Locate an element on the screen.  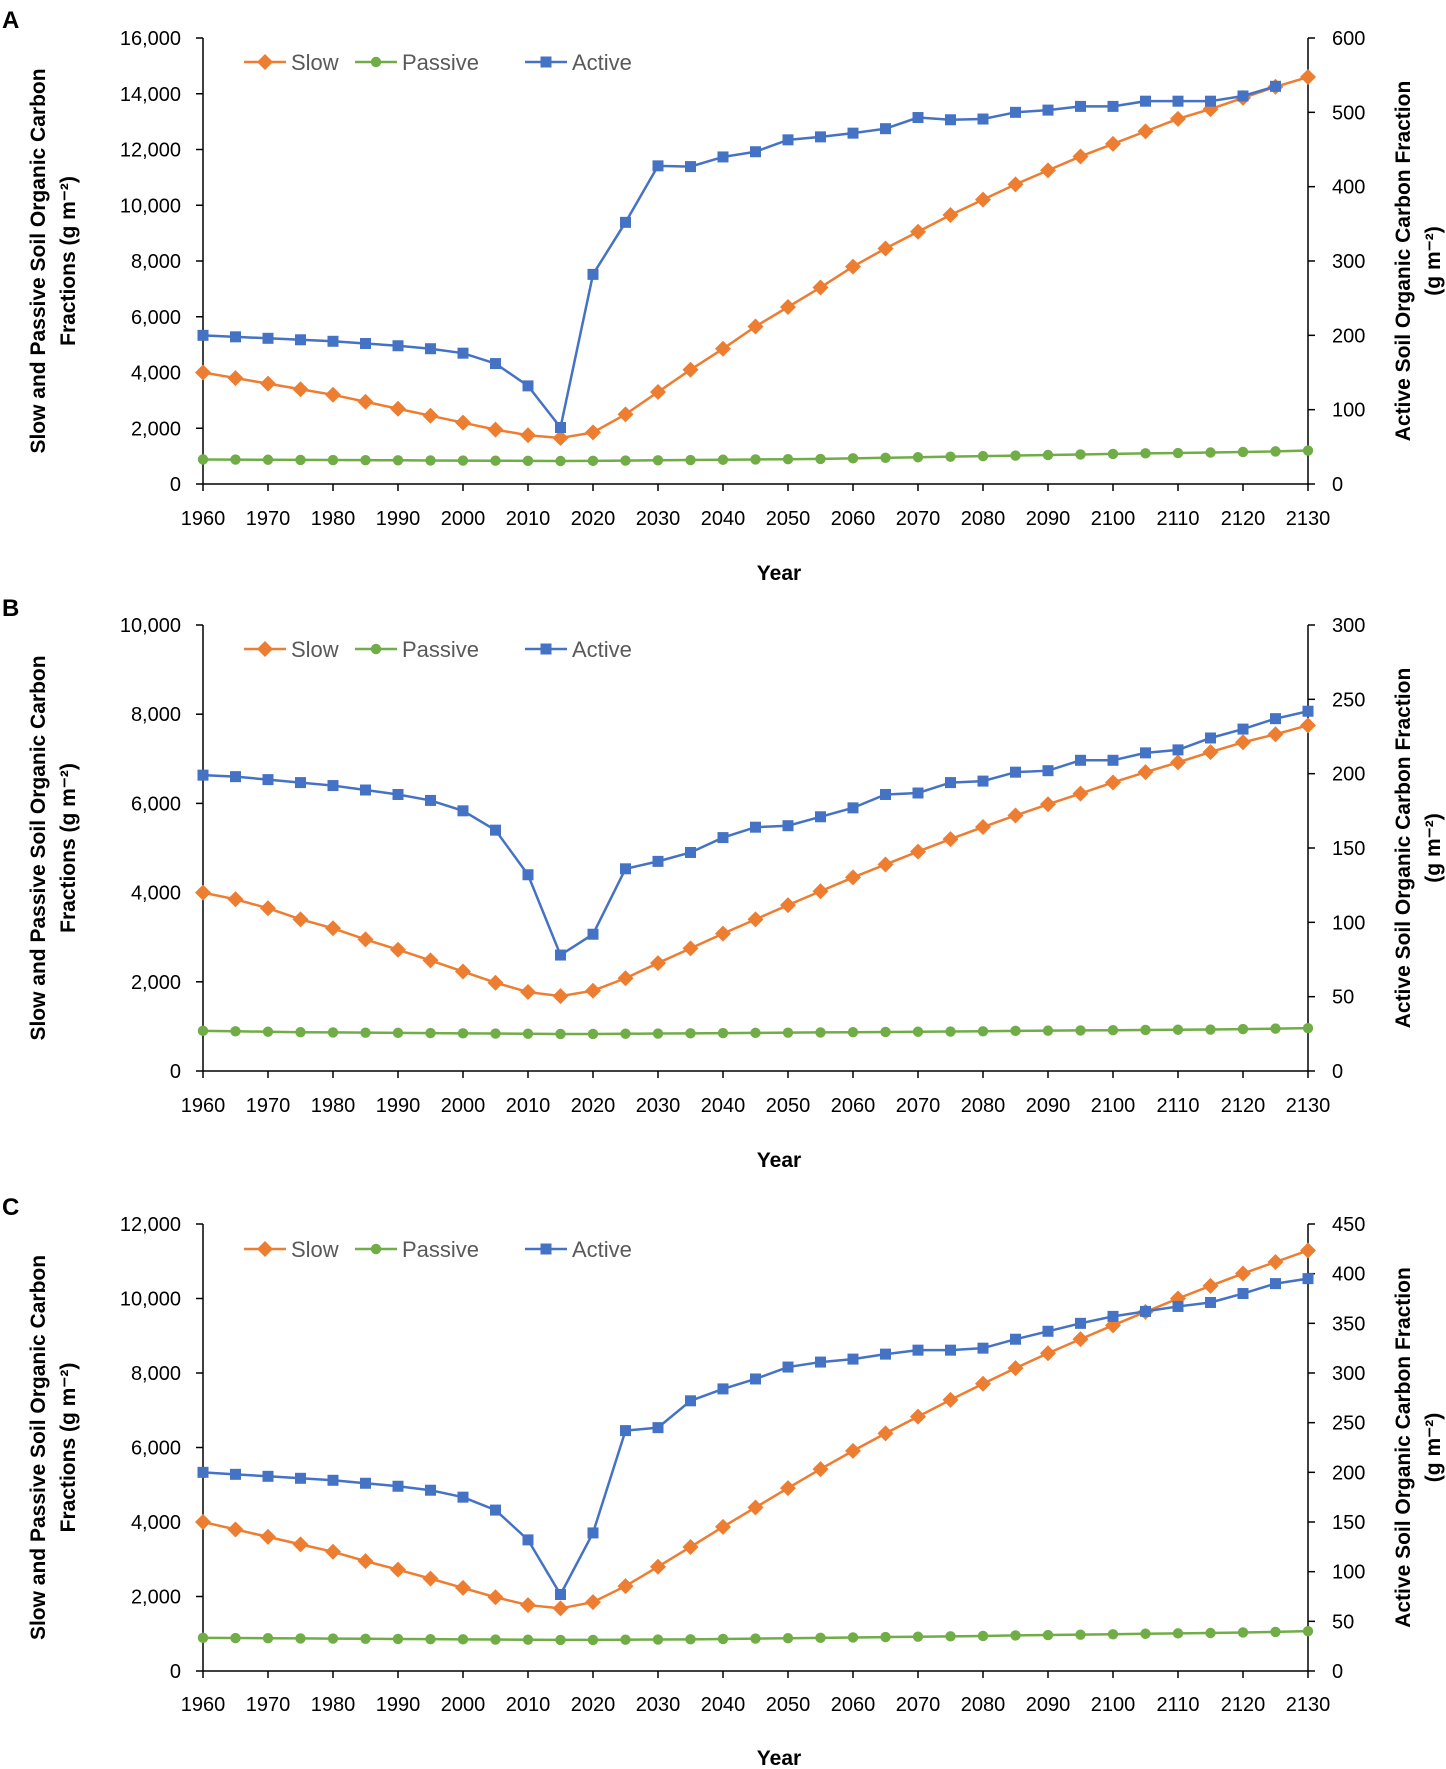
x-axis-title: Year is located at coordinates (779, 1758).